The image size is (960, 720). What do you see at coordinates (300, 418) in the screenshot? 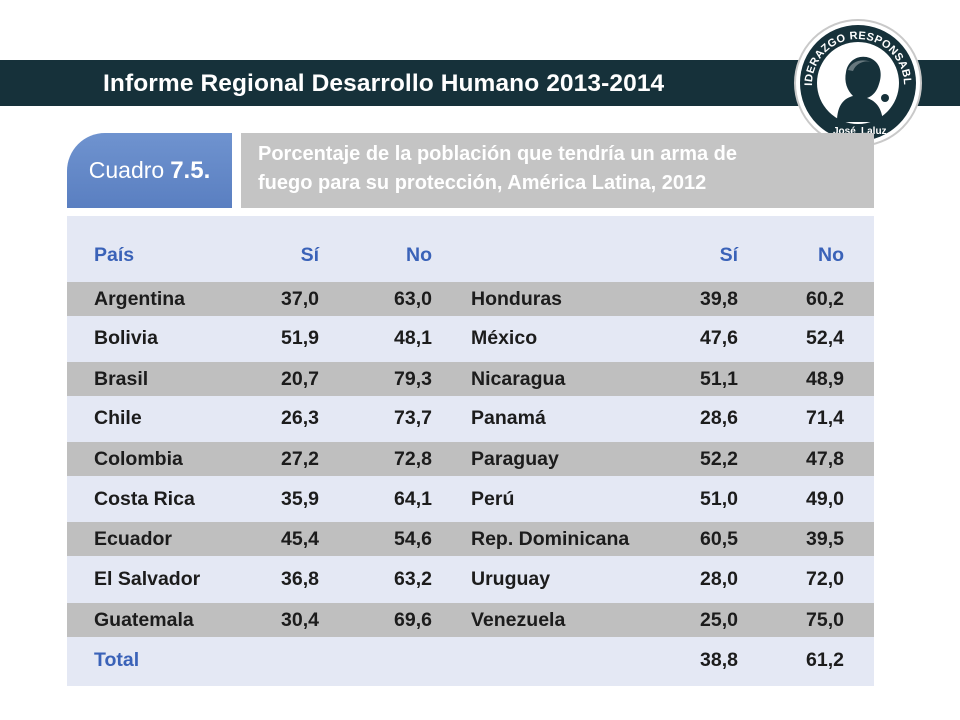
I see `si-value: 26,3` at bounding box center [300, 418].